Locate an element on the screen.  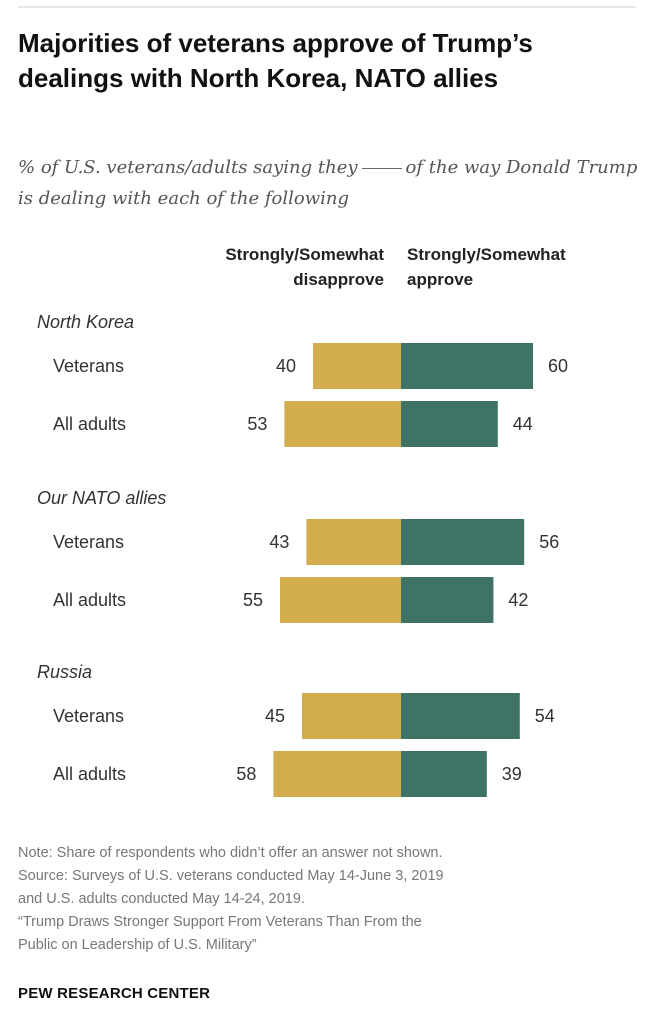
group-label: Russia is located at coordinates (64, 672).